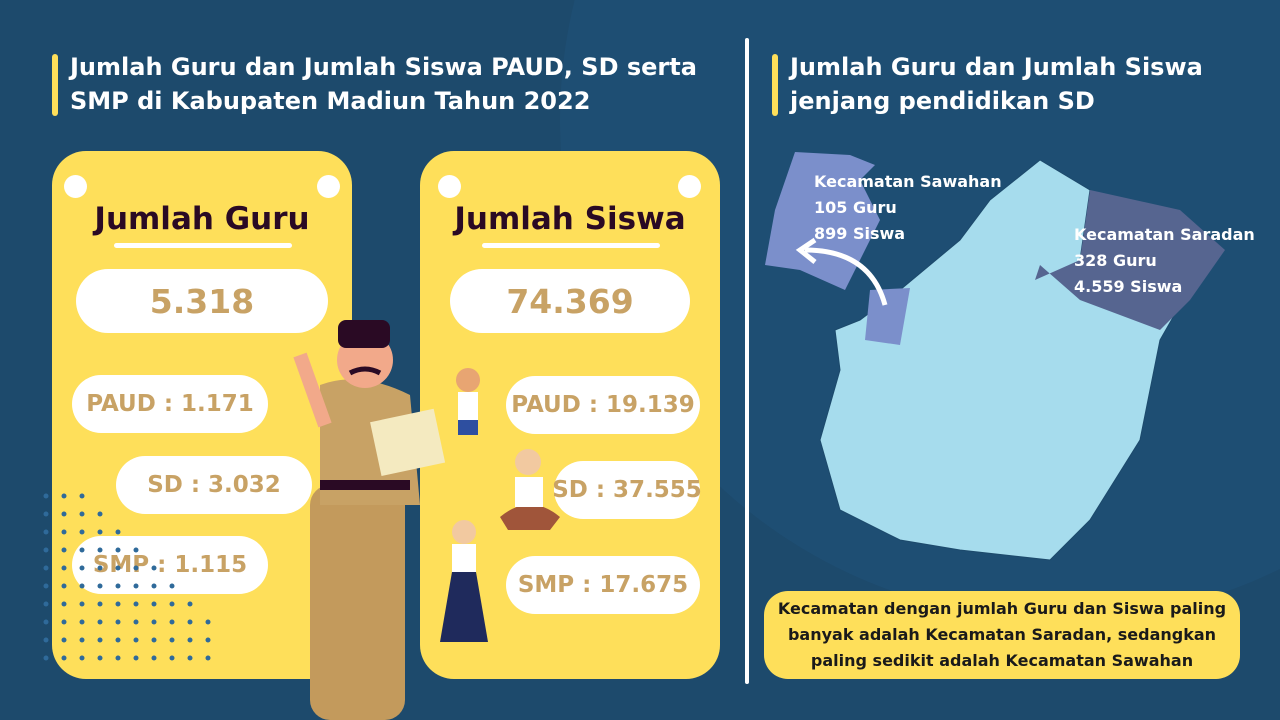 Image resolution: width=1280 pixels, height=720 pixels. I want to click on guru-sd: SD : 3.032, so click(214, 485).